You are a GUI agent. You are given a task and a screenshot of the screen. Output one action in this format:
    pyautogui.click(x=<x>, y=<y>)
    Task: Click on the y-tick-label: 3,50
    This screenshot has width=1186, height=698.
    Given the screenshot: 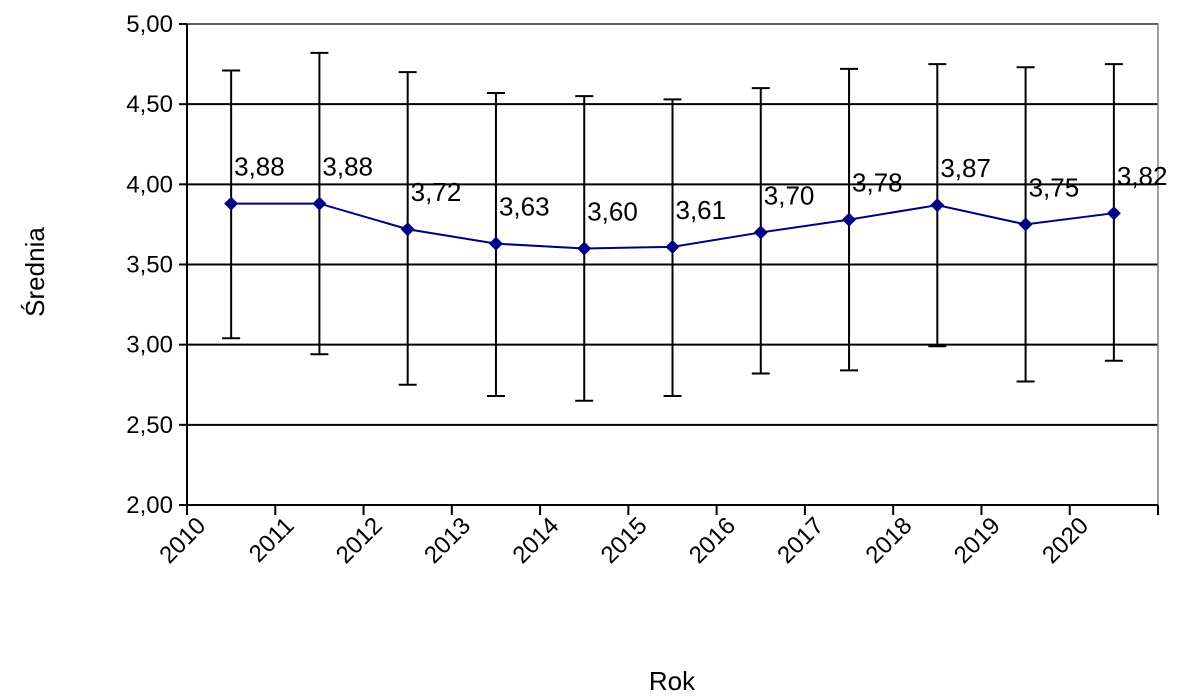 What is the action you would take?
    pyautogui.click(x=149, y=265)
    